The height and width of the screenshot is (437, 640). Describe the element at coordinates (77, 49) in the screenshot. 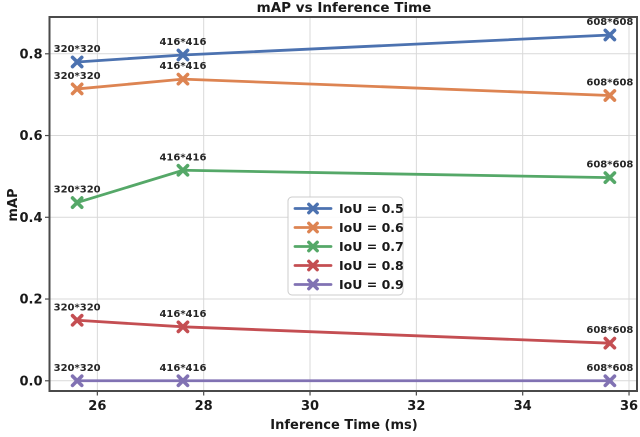

I see `point-label-iou-0.5: 320*320` at that location.